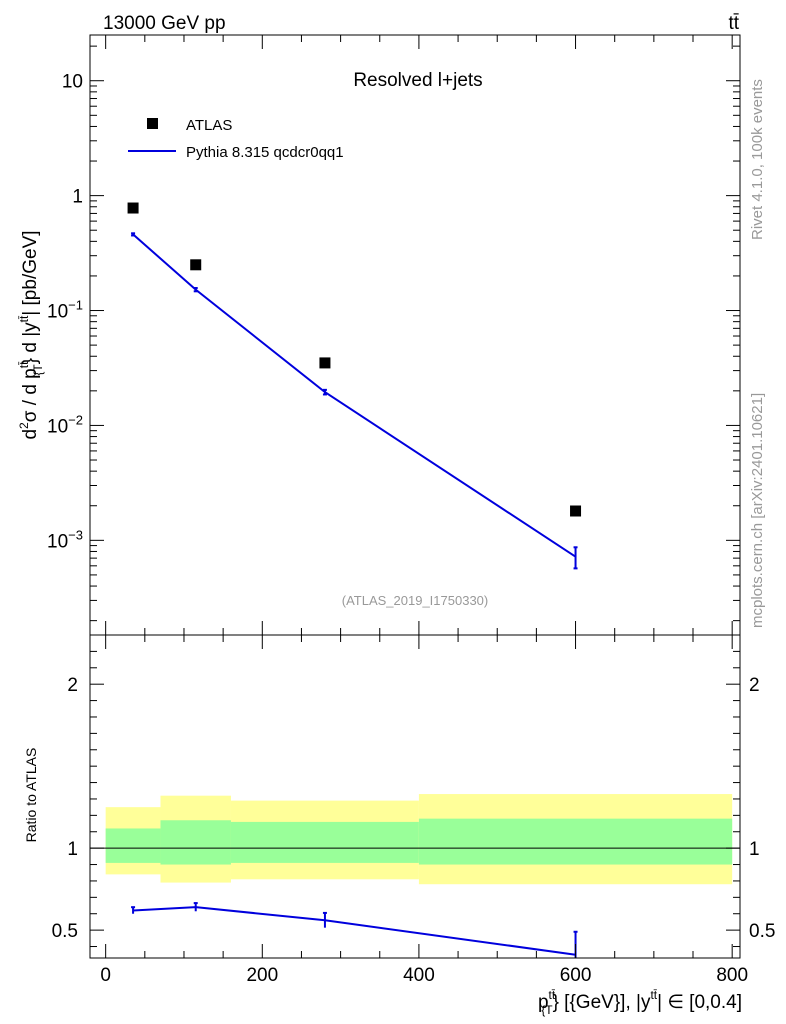 This screenshot has height=1024, width=786. Describe the element at coordinates (419, 975) in the screenshot. I see `x-tick-label: 400` at that location.